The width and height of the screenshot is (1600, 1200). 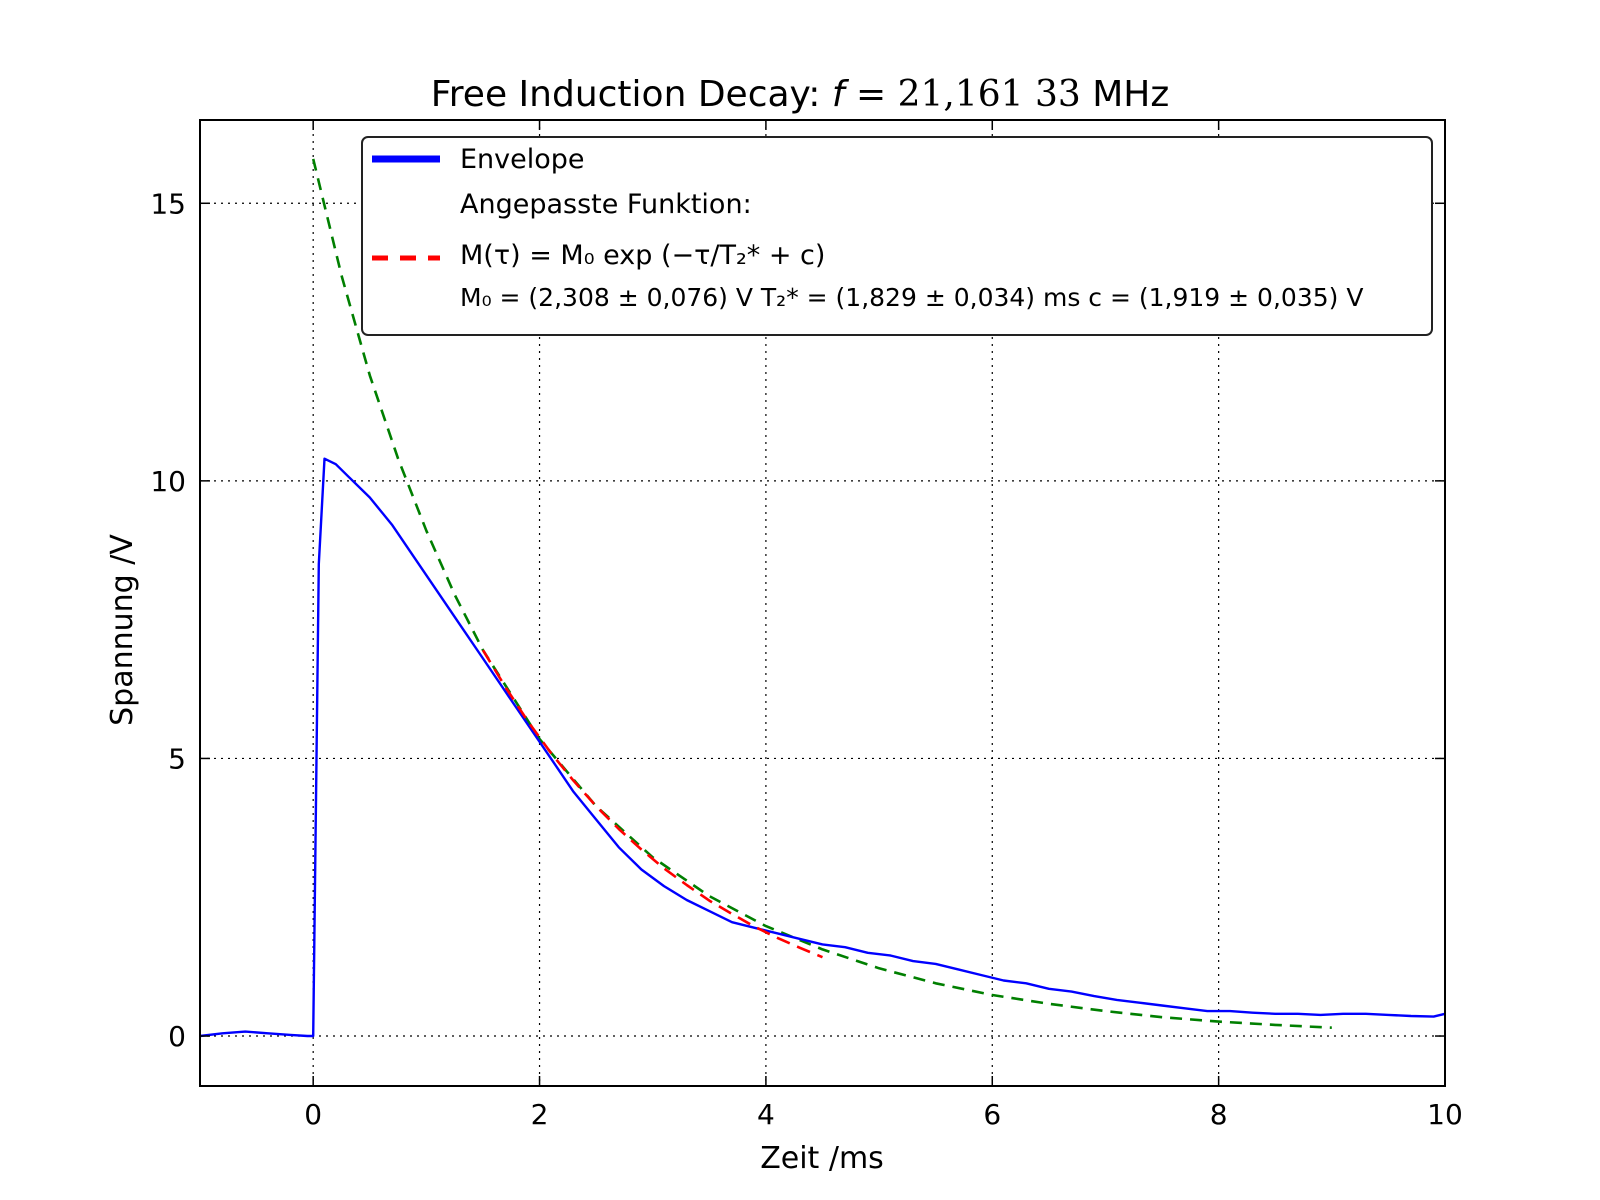 I want to click on x-tick-label: 0, so click(x=313, y=1114).